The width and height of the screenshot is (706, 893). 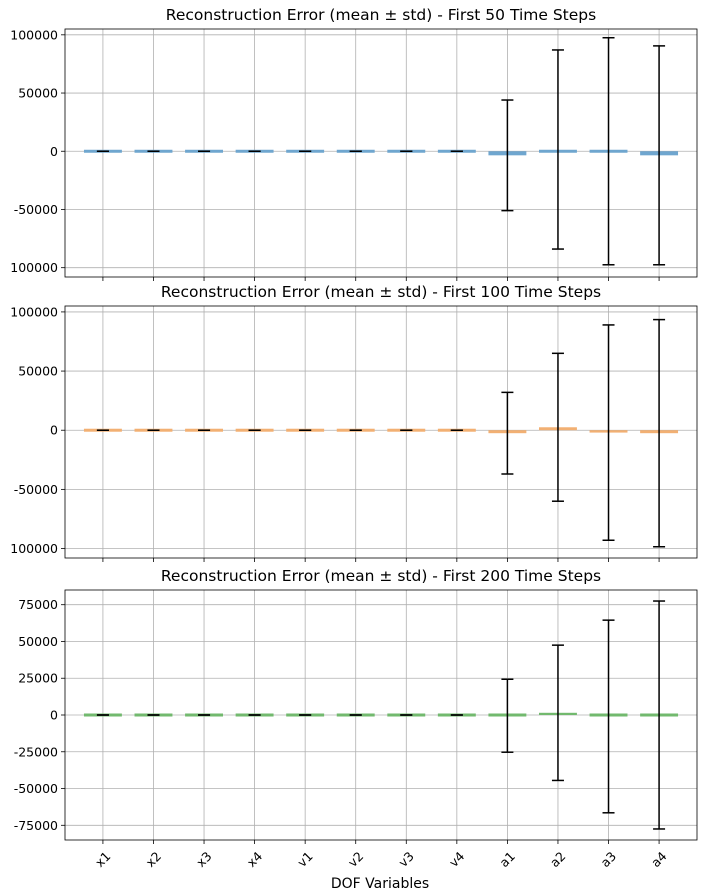 I want to click on y-tick-label: 25000, so click(x=38, y=678).